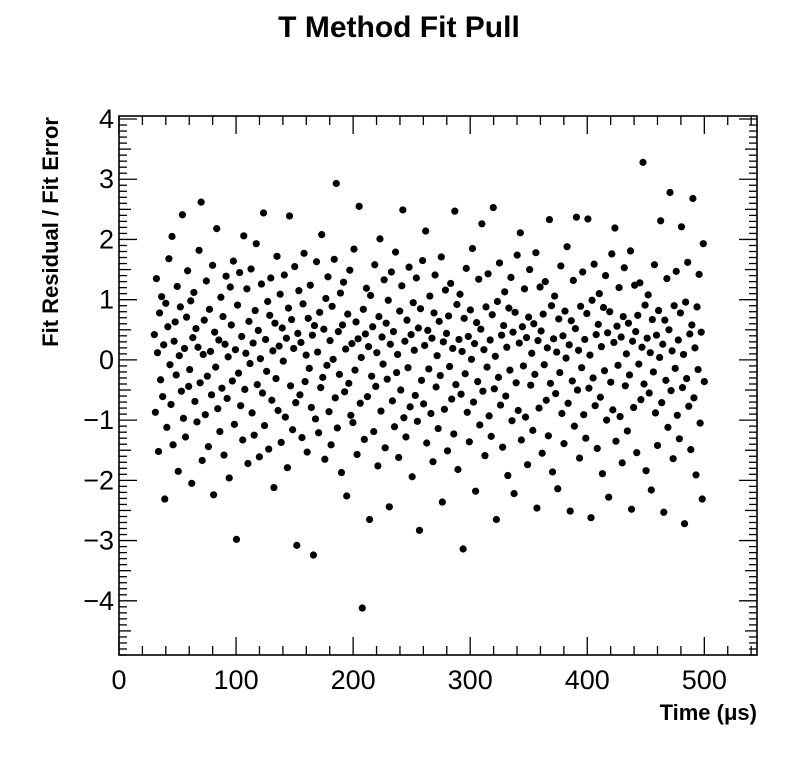 Image resolution: width=798 pixels, height=774 pixels. Describe the element at coordinates (50, 232) in the screenshot. I see `y-axis-label: Fit Residual / Fit Error` at that location.